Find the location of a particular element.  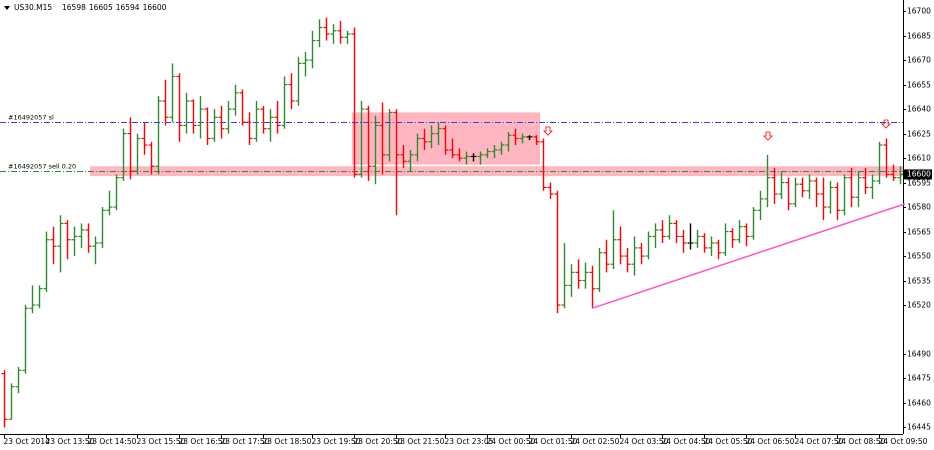

y-tick-label: 16580 is located at coordinates (919, 207).